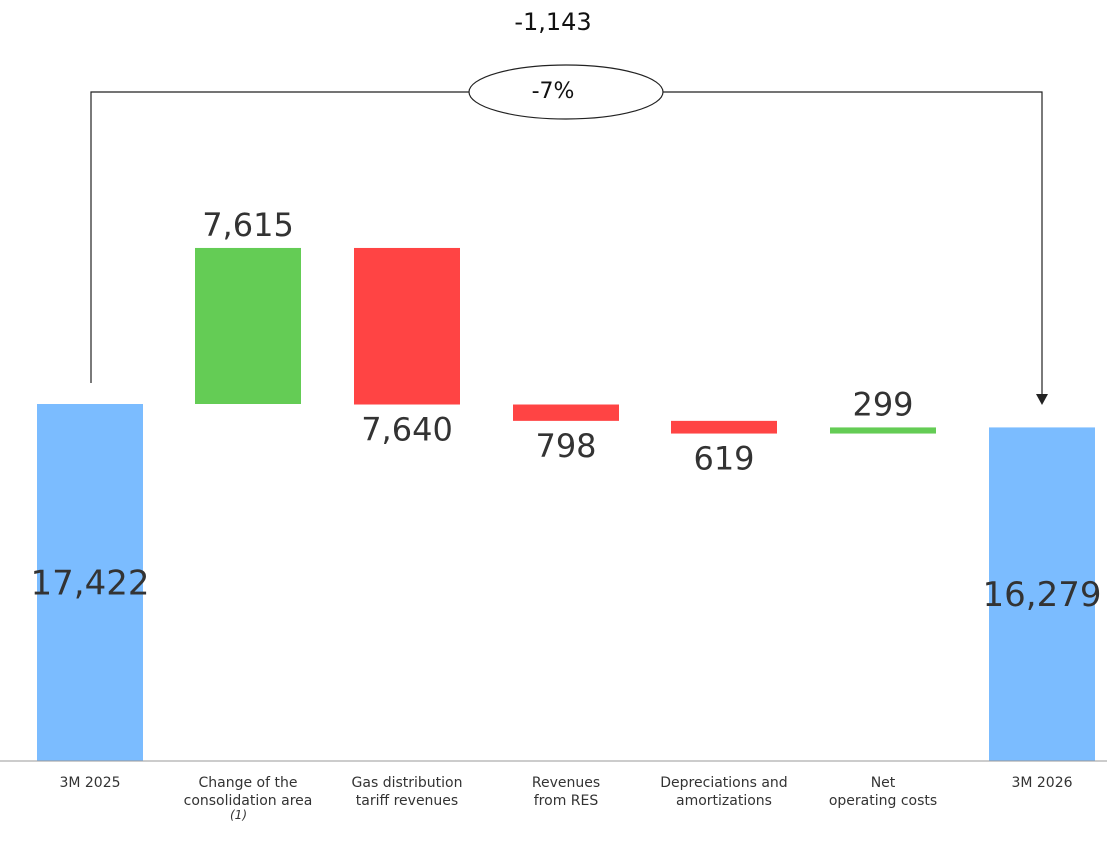  I want to click on bar-start-total, so click(90, 582).